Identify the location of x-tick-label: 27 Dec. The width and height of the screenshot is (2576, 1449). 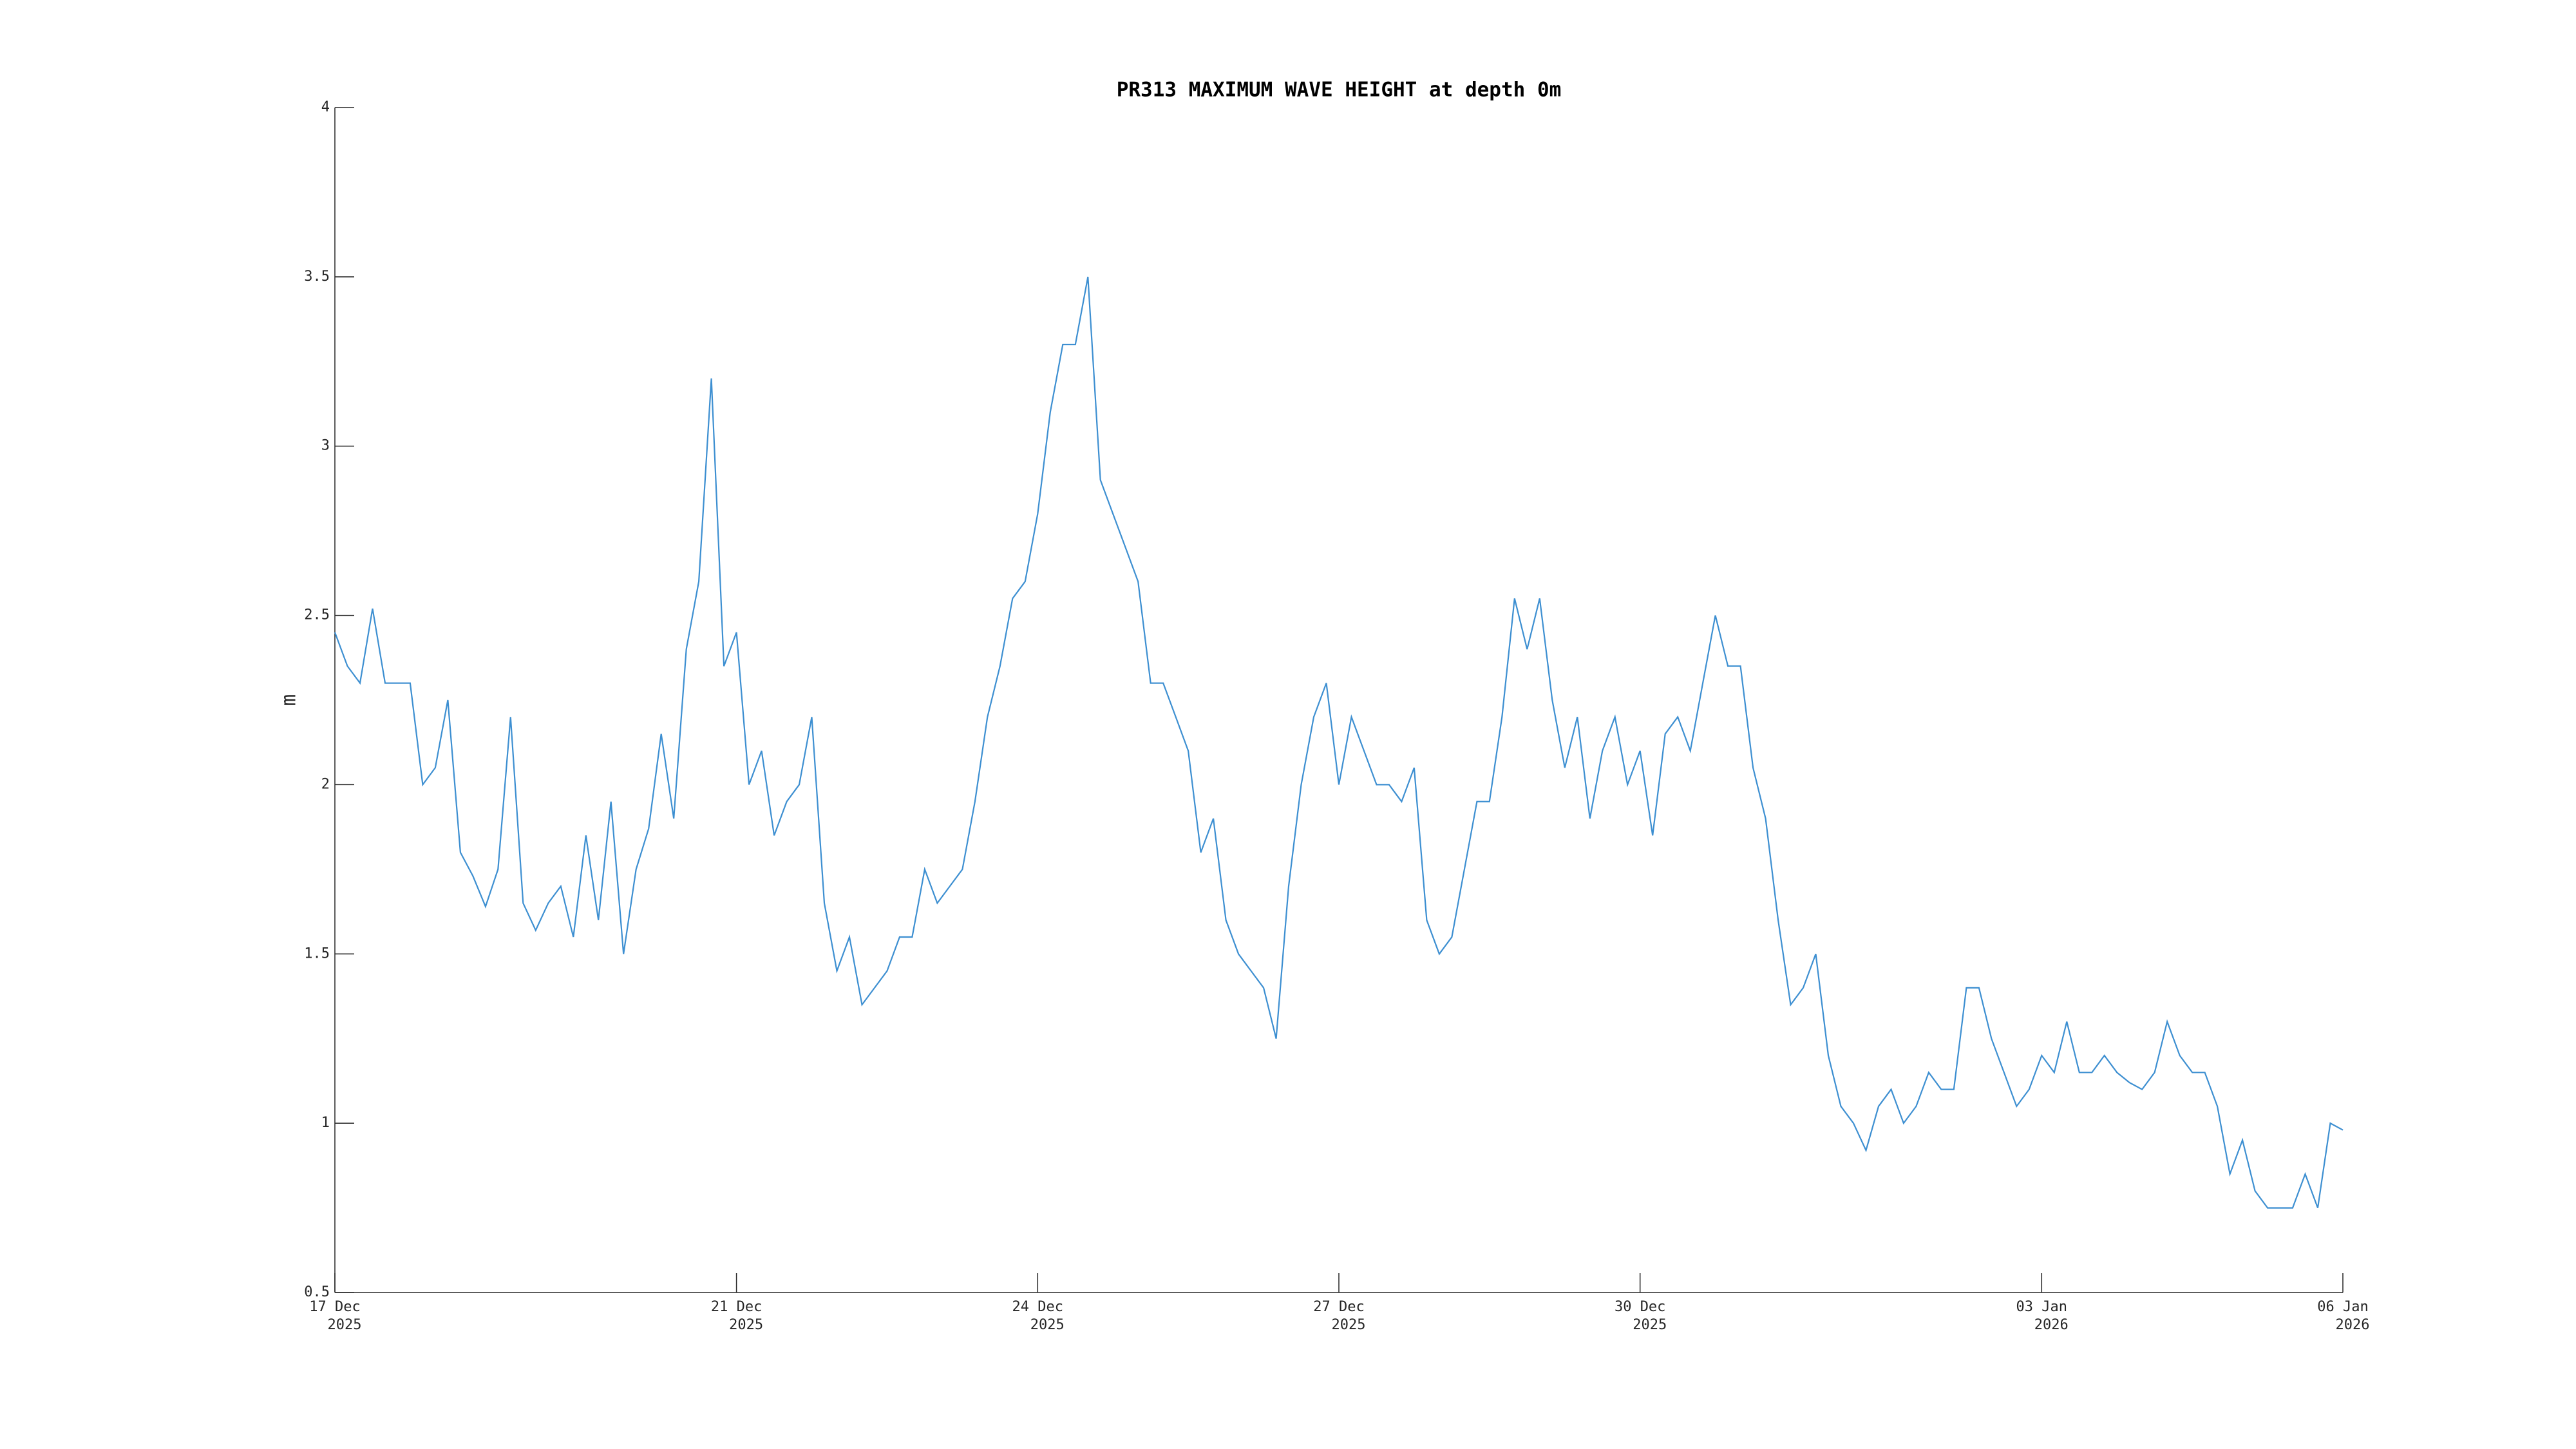
(1339, 1307).